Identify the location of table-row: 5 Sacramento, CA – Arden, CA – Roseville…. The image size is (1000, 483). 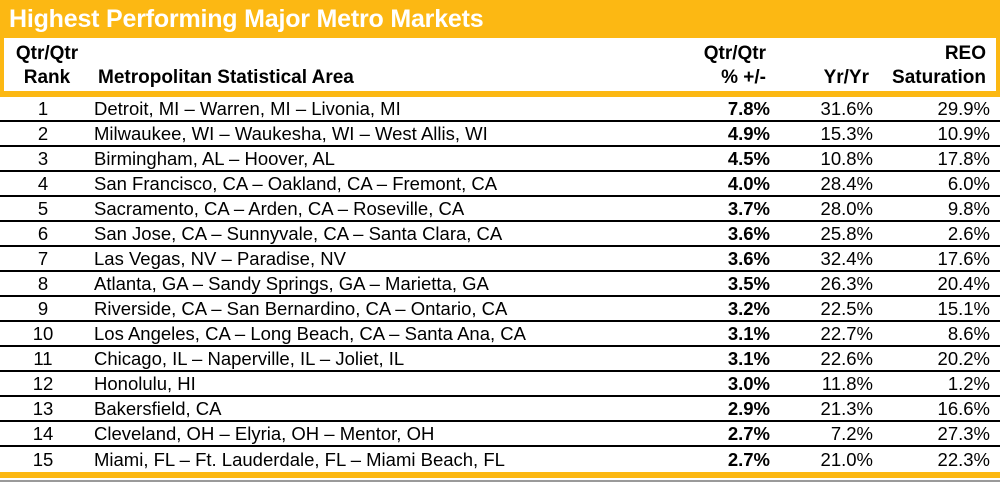
(500, 209).